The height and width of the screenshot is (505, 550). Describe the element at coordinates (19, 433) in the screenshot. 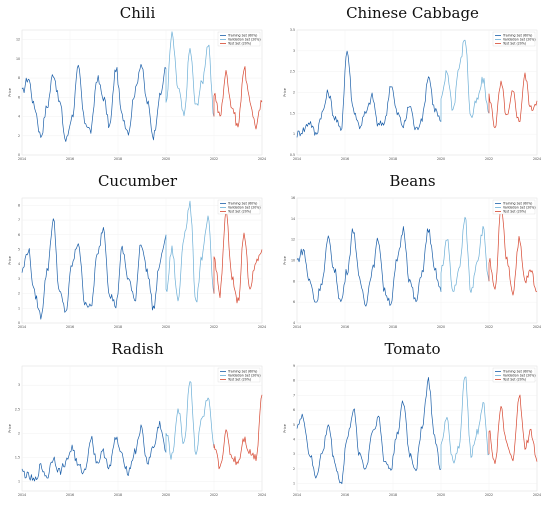

I see `y-tick-label: 2` at that location.